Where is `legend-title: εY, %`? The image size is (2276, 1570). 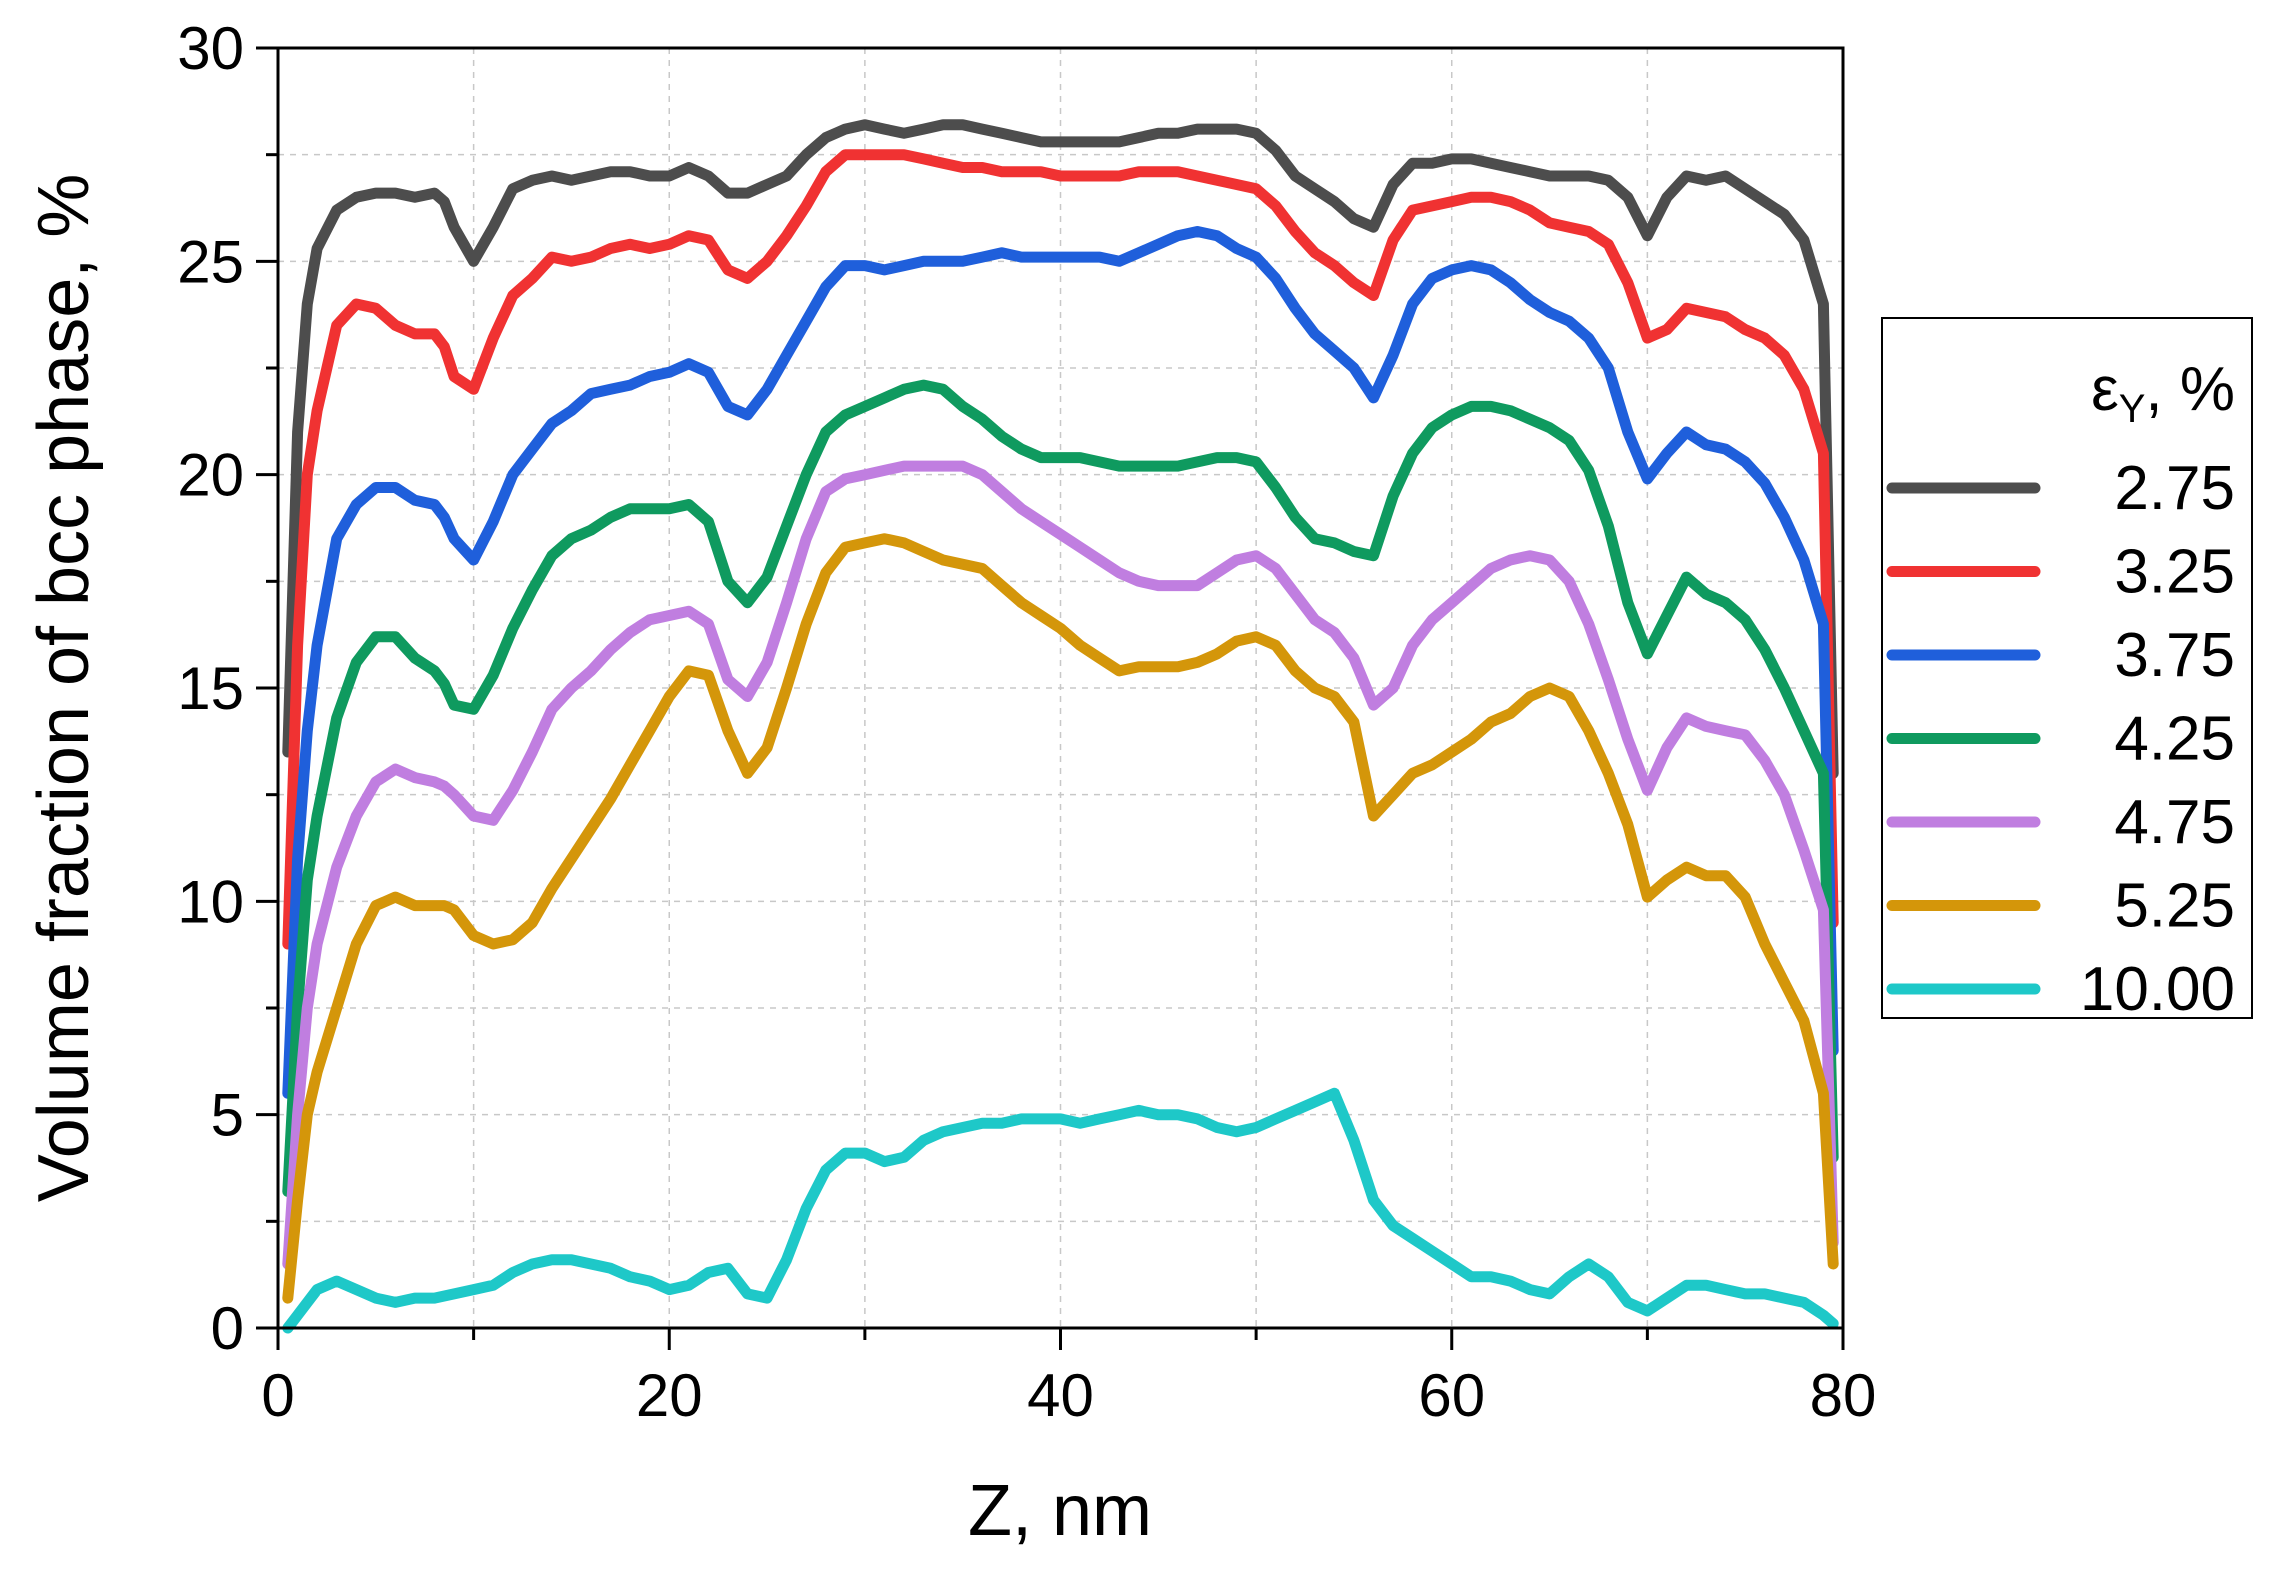 legend-title: εY, % is located at coordinates (2163, 393).